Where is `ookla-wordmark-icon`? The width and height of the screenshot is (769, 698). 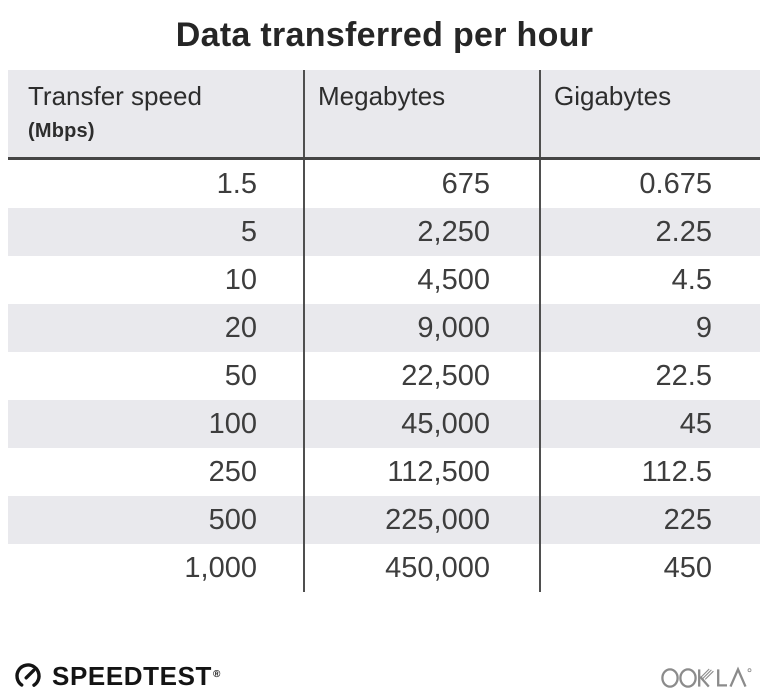 ookla-wordmark-icon is located at coordinates (709, 678).